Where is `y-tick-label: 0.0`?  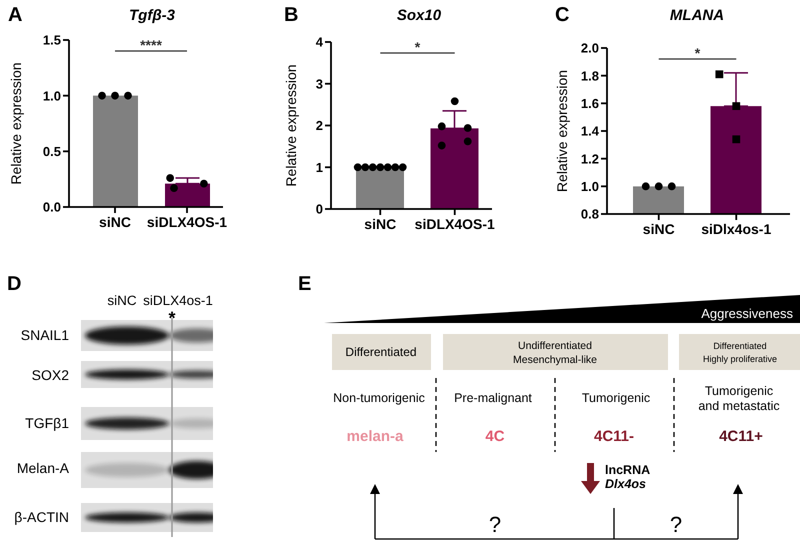 y-tick-label: 0.0 is located at coordinates (51, 207).